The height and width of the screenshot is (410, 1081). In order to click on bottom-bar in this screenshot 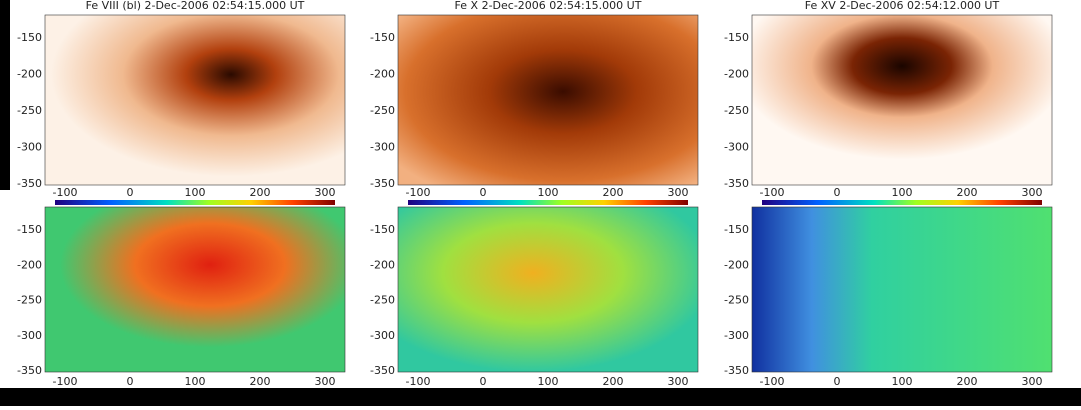, I will do `click(540, 397)`.